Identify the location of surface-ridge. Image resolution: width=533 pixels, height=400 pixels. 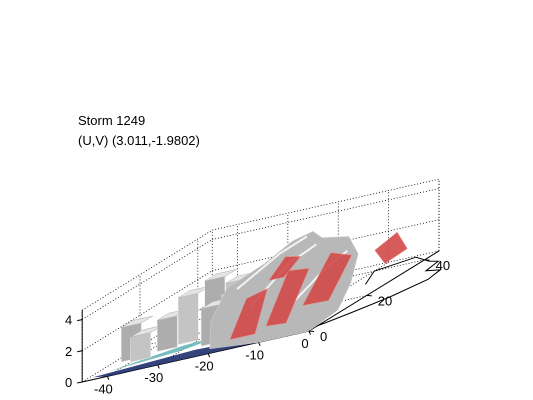
(272, 262).